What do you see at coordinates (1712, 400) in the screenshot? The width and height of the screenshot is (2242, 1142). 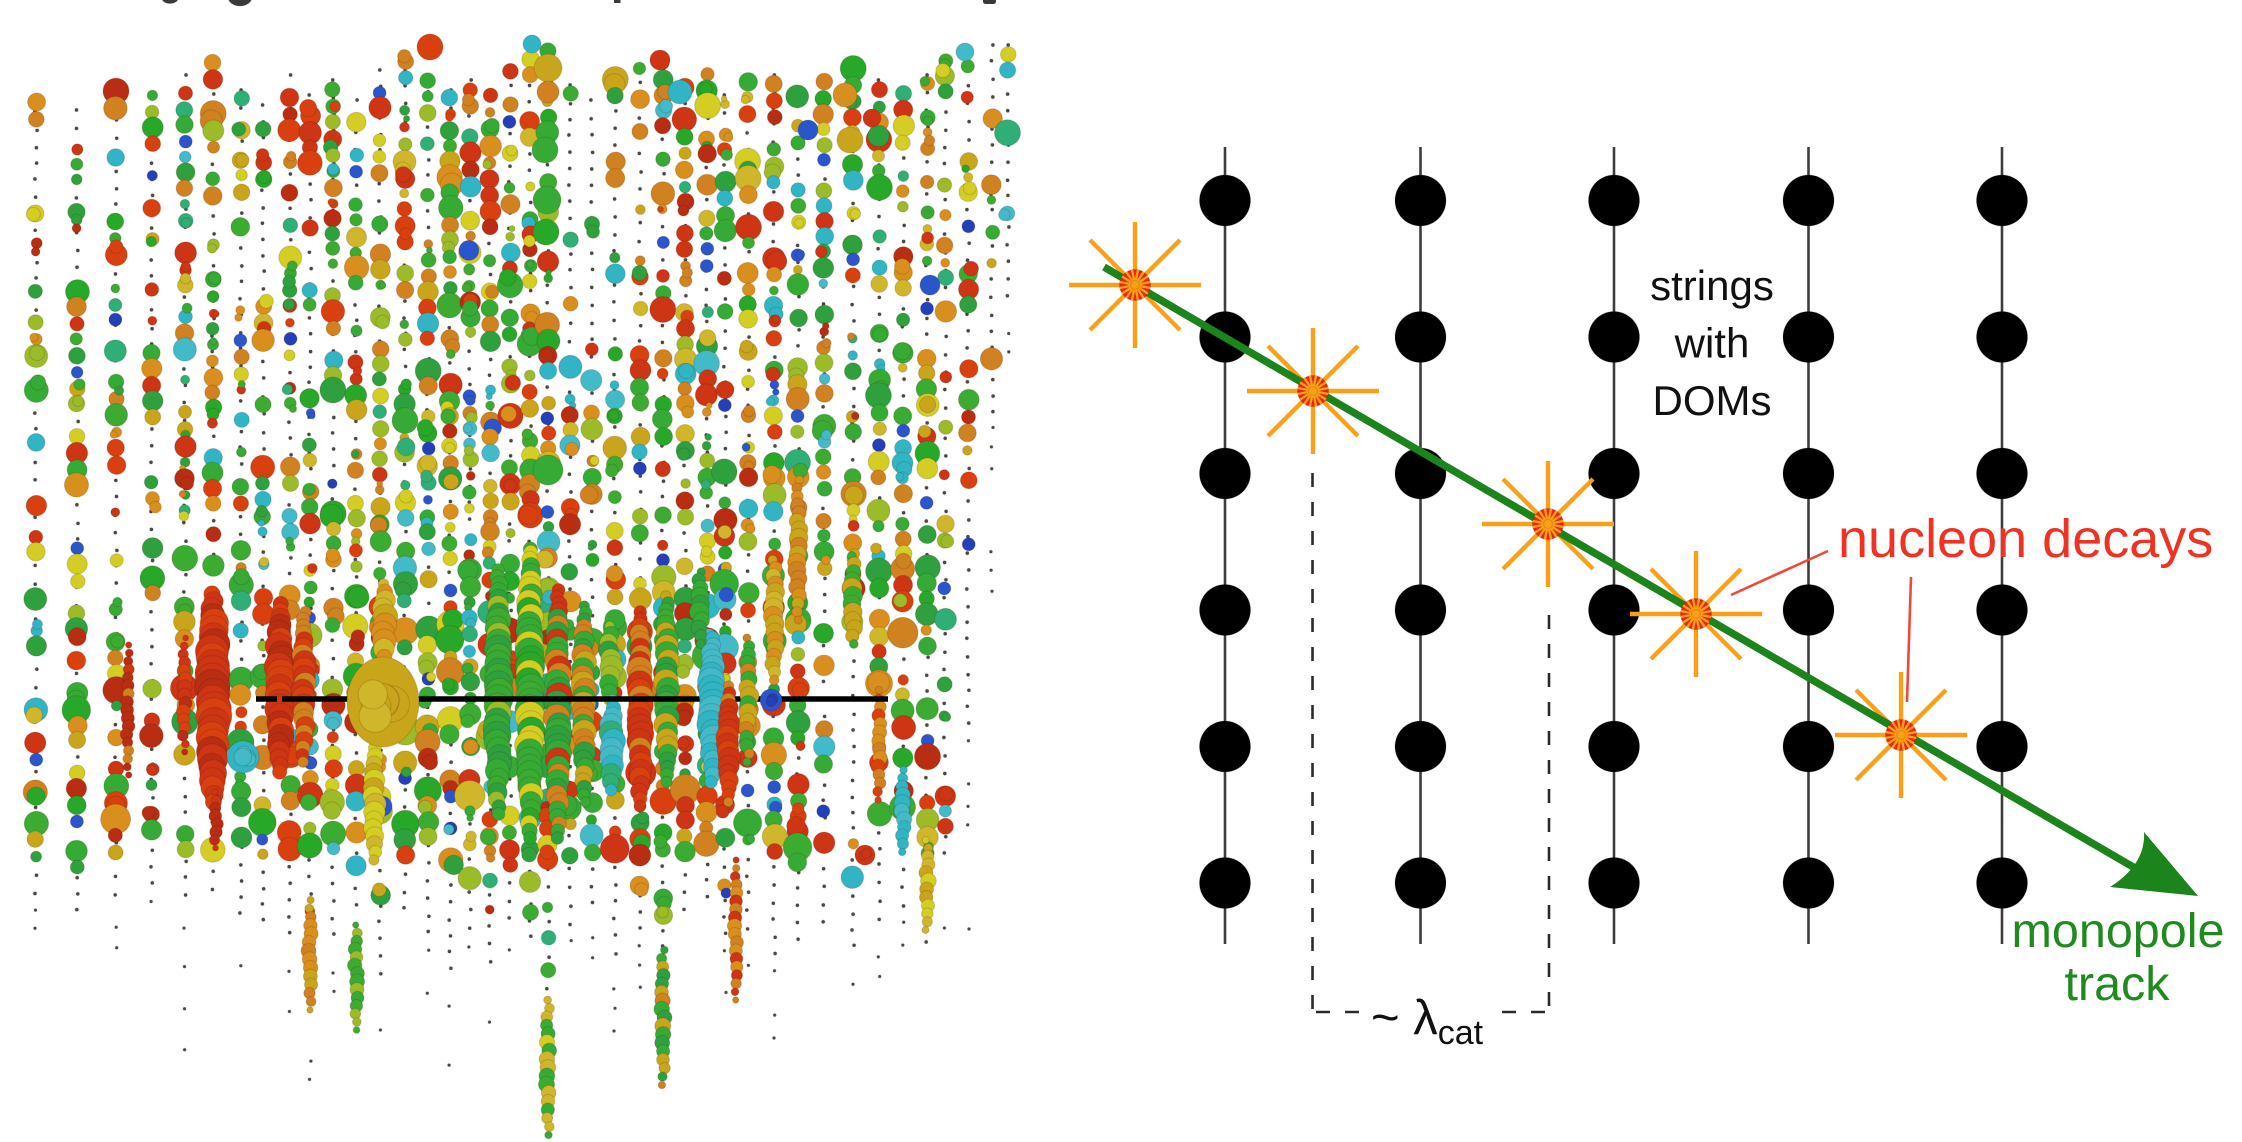 I see `svg-text: DOMs` at bounding box center [1712, 400].